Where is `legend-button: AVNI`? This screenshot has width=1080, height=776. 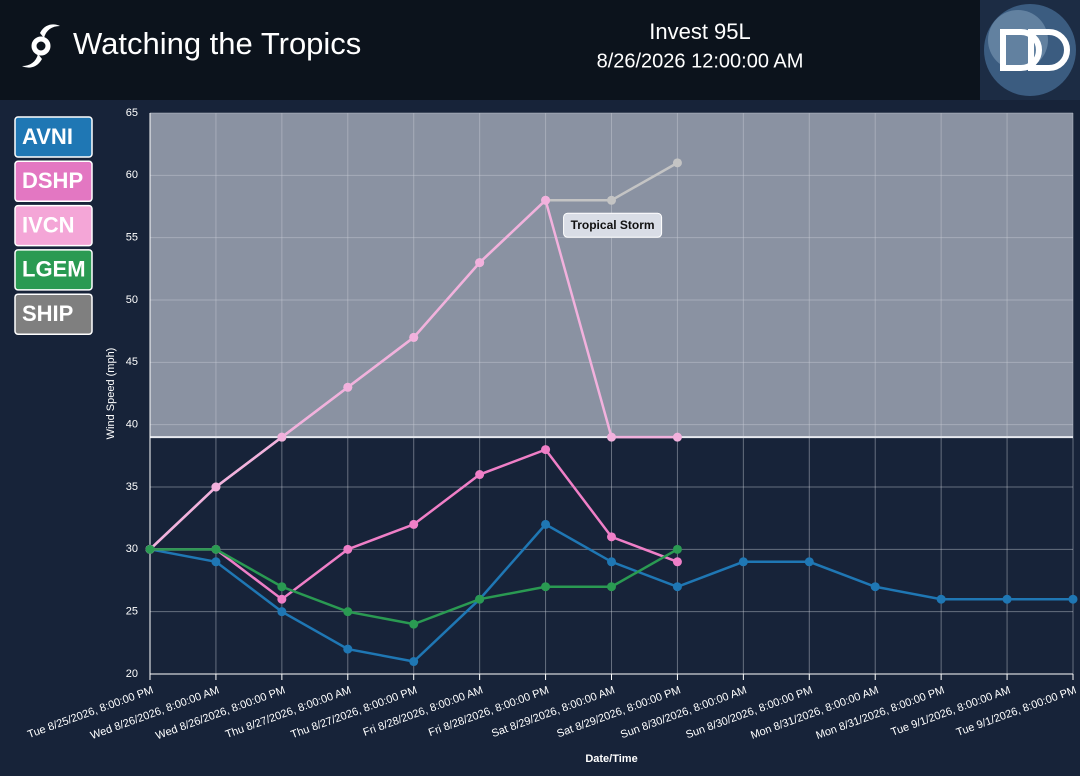
legend-button: AVNI is located at coordinates (53, 137).